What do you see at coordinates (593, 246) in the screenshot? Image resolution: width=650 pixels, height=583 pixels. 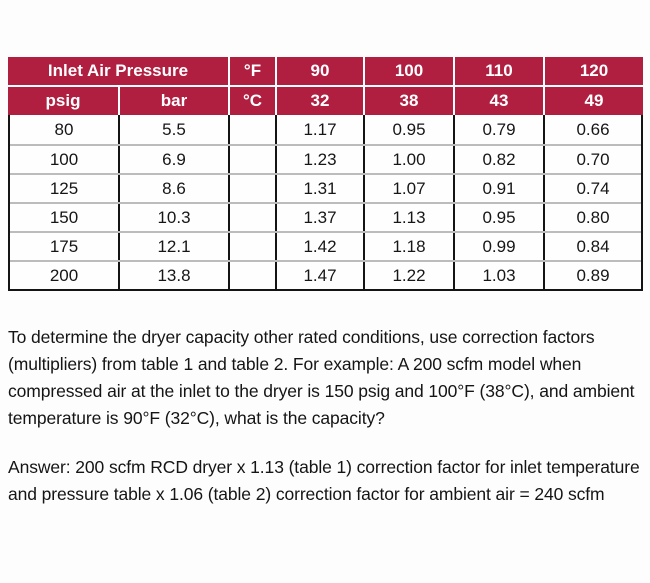 I see `table-cell: 0.84` at bounding box center [593, 246].